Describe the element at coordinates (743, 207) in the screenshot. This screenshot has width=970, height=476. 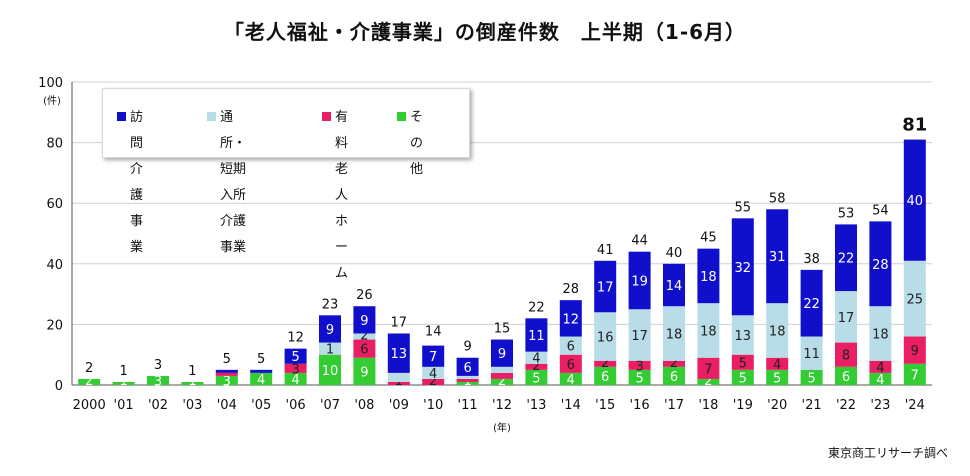
I see `total-label: 55` at that location.